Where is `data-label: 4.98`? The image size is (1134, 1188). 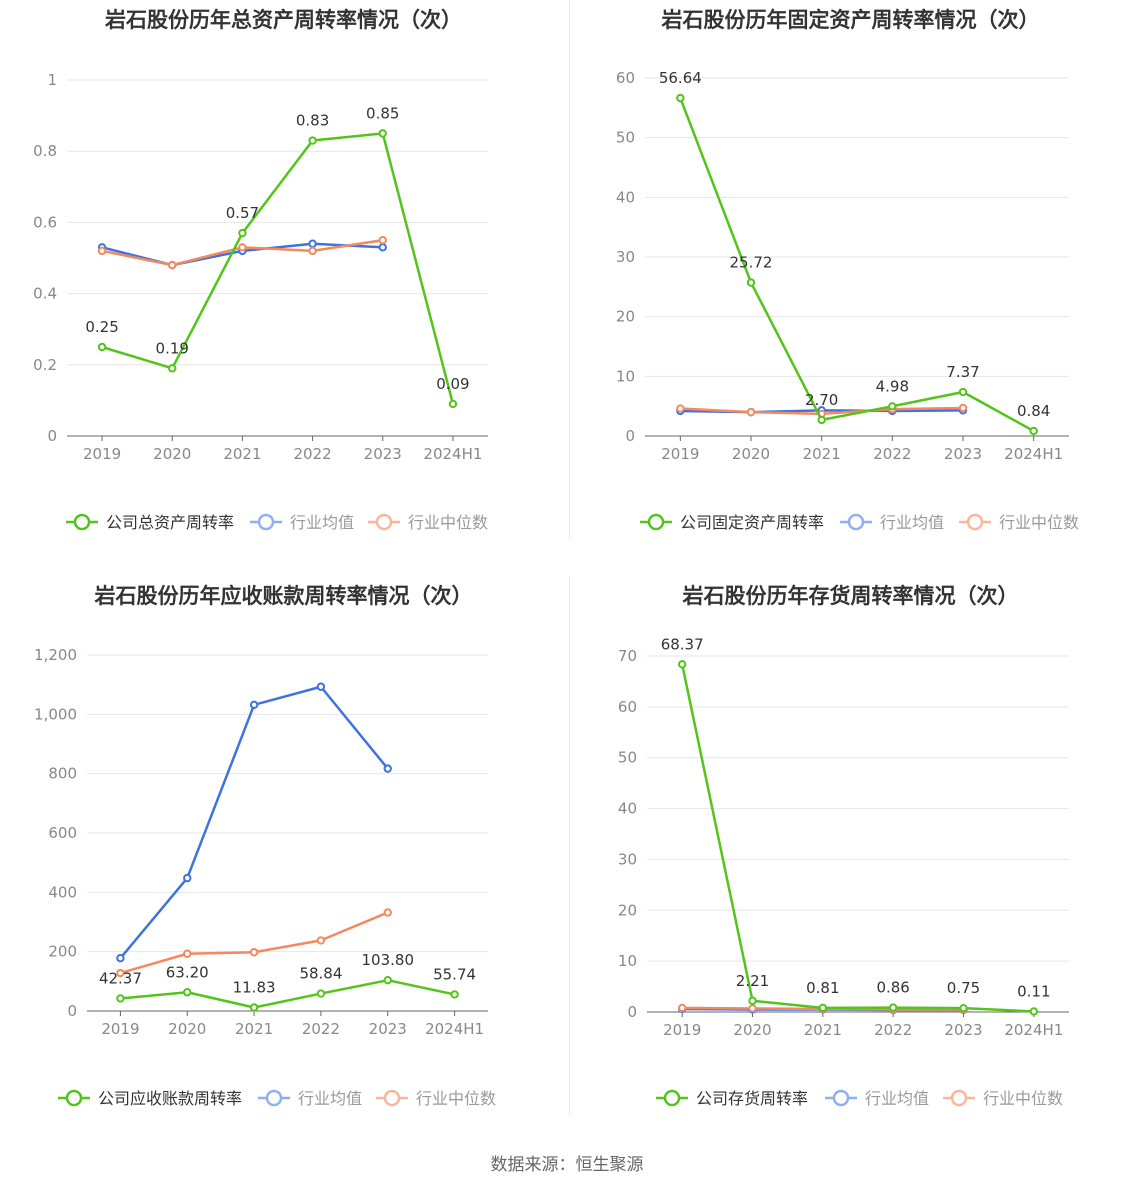 data-label: 4.98 is located at coordinates (892, 386).